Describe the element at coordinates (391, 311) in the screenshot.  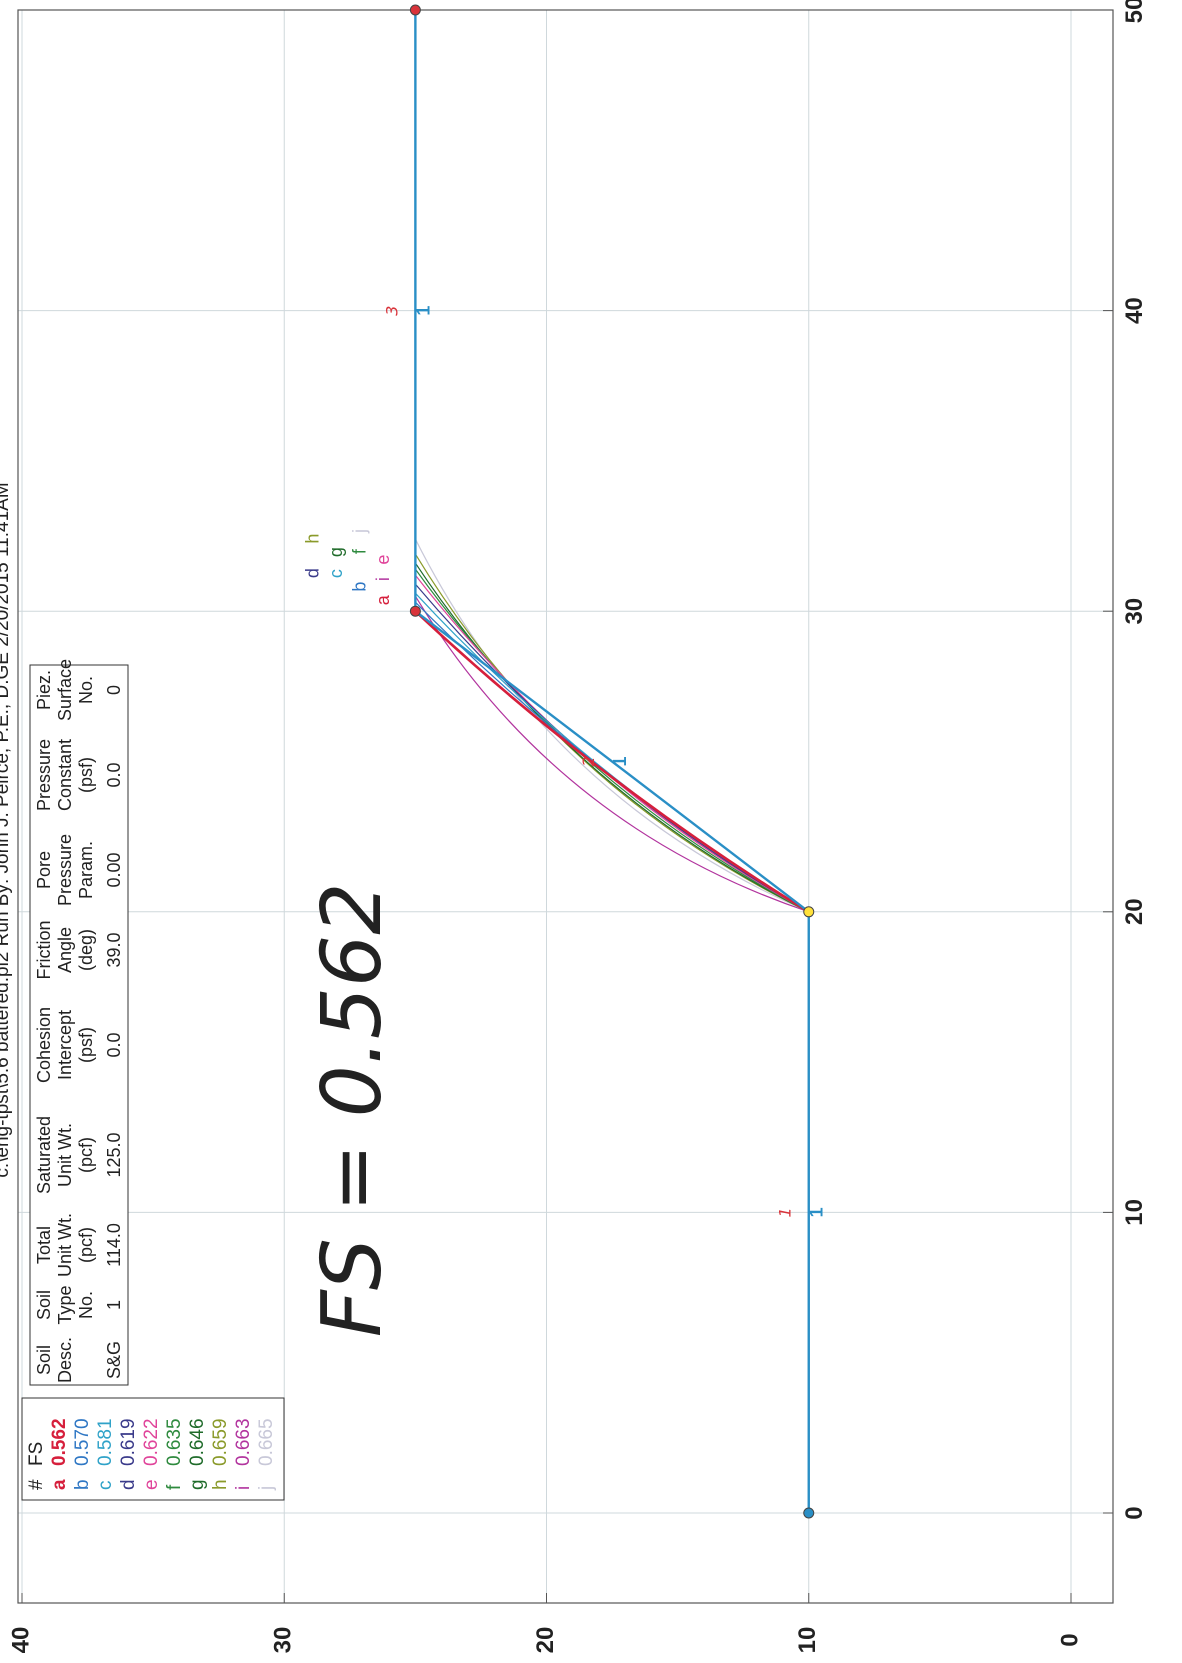
I see `segment-number: 3` at that location.